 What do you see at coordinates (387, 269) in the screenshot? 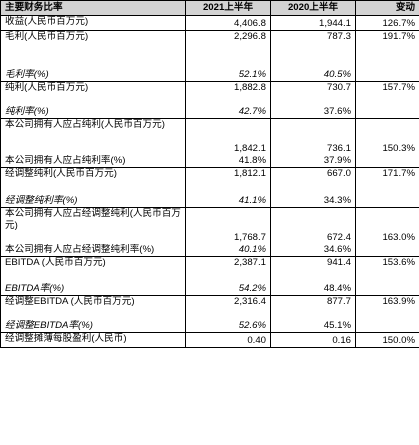
I see `value-change: 153.6%` at bounding box center [387, 269].